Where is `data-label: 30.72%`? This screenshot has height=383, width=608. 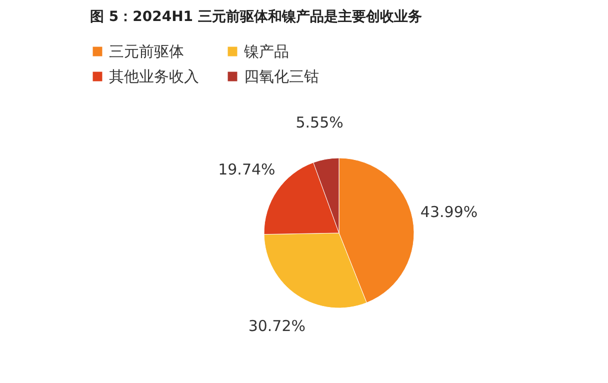 data-label: 30.72% is located at coordinates (277, 326).